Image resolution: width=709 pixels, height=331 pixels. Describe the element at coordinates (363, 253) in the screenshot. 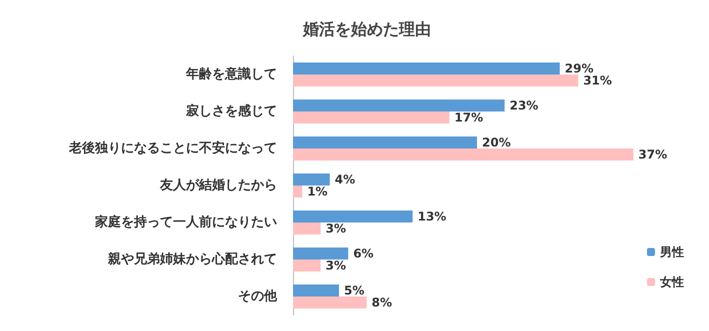

I see `data-label: 6%` at that location.